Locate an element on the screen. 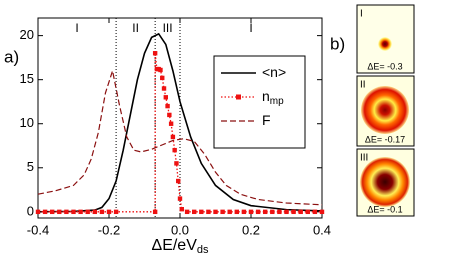  x-tick-label: 0.2 is located at coordinates (251, 229).